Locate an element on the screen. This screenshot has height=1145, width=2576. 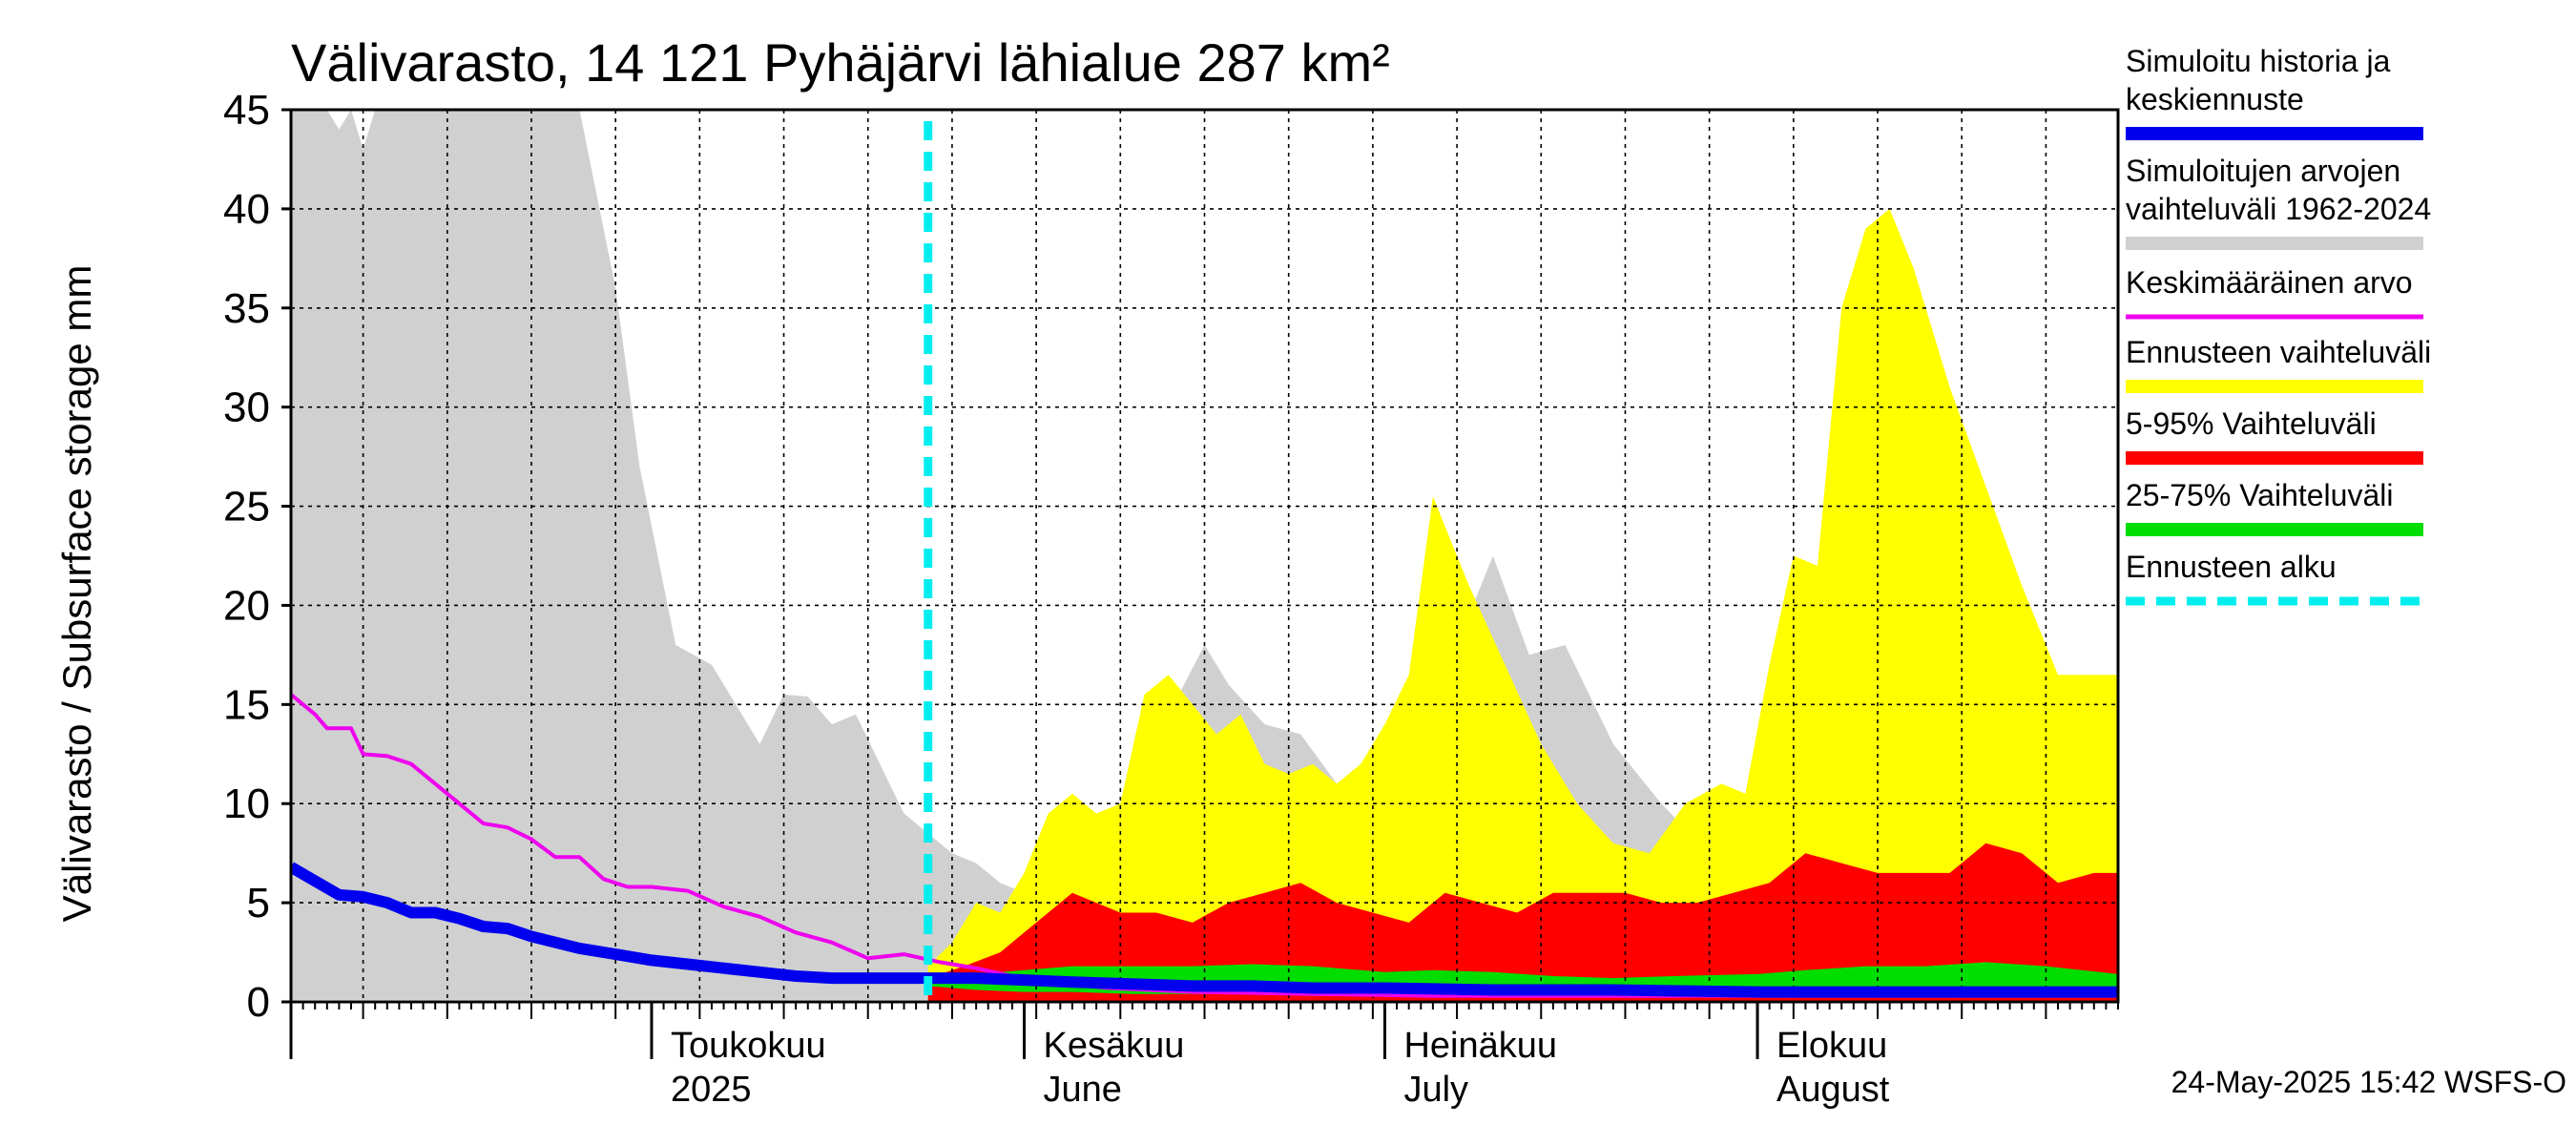
legend-label: Simuloitujen arvojen is located at coordinates (2263, 171).